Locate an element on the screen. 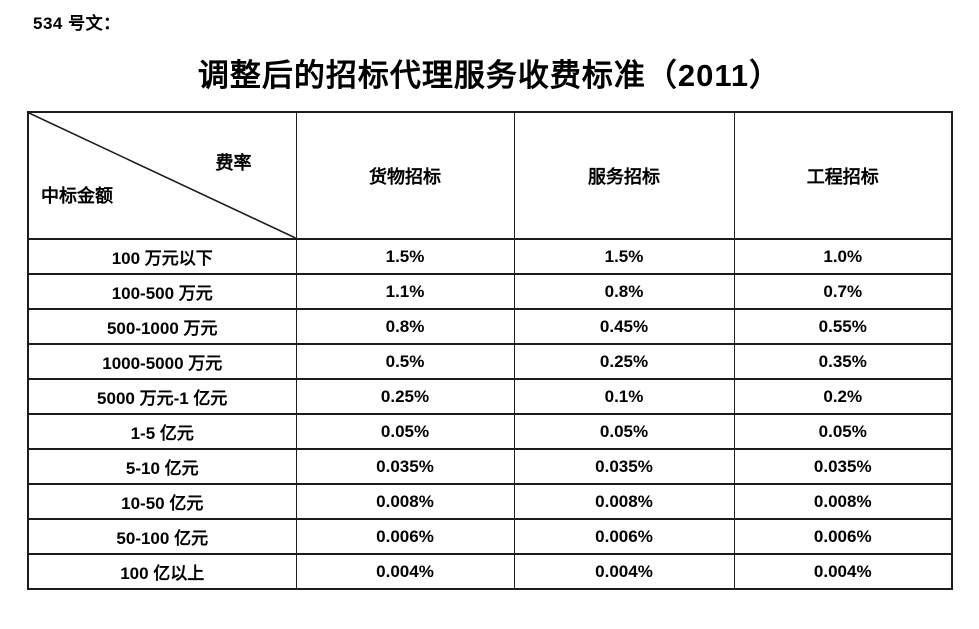 The image size is (979, 629). fee-cell: 1.0% is located at coordinates (843, 256).